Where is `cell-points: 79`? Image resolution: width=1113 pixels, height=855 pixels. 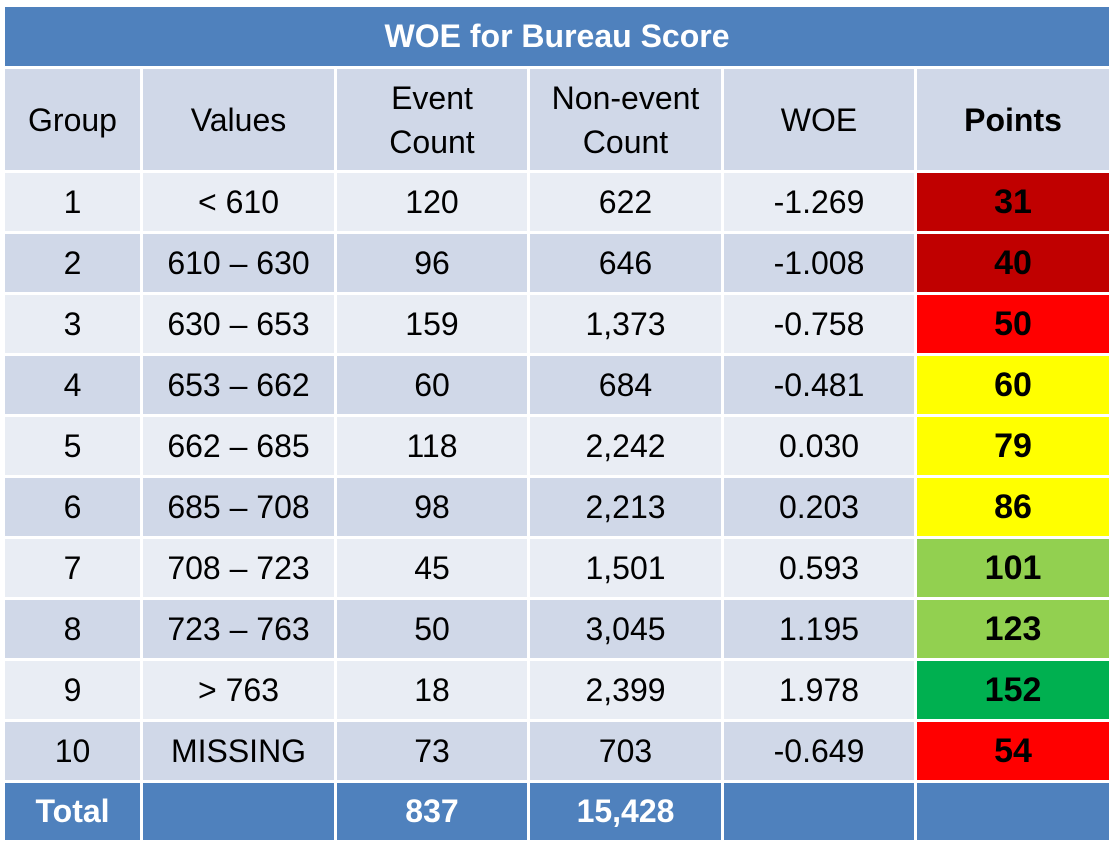 cell-points: 79 is located at coordinates (1013, 446).